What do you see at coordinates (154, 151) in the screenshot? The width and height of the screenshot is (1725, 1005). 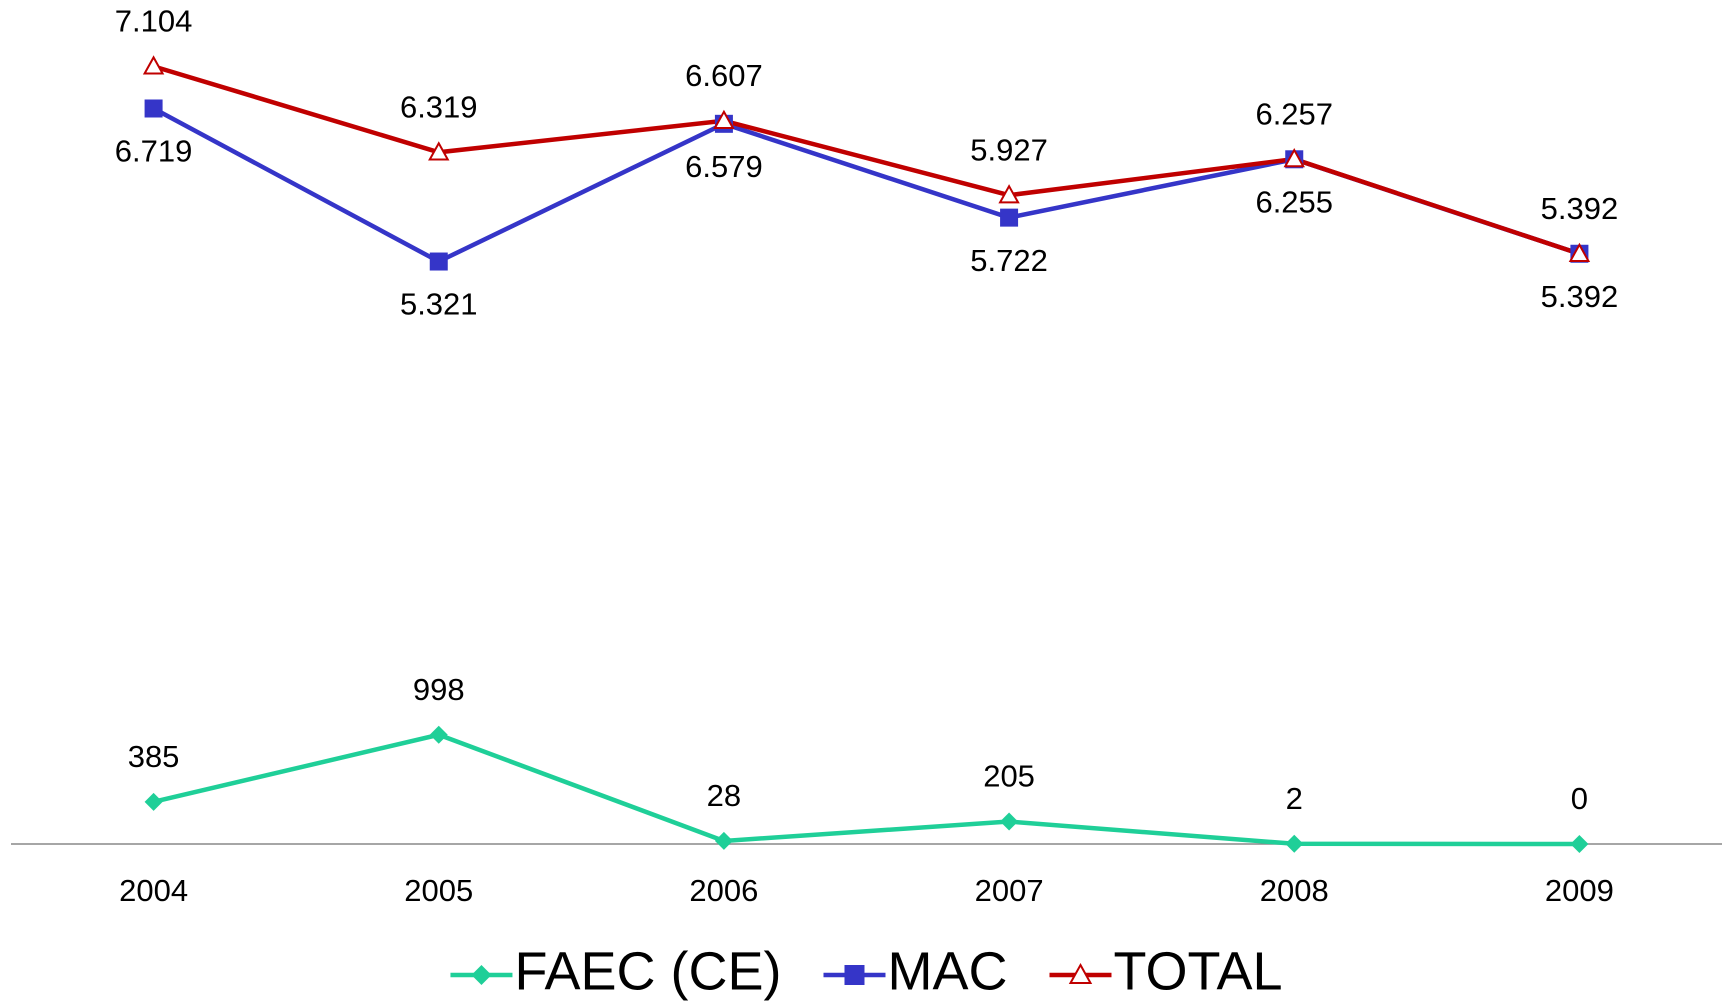 I see `data-label: 6.719` at bounding box center [154, 151].